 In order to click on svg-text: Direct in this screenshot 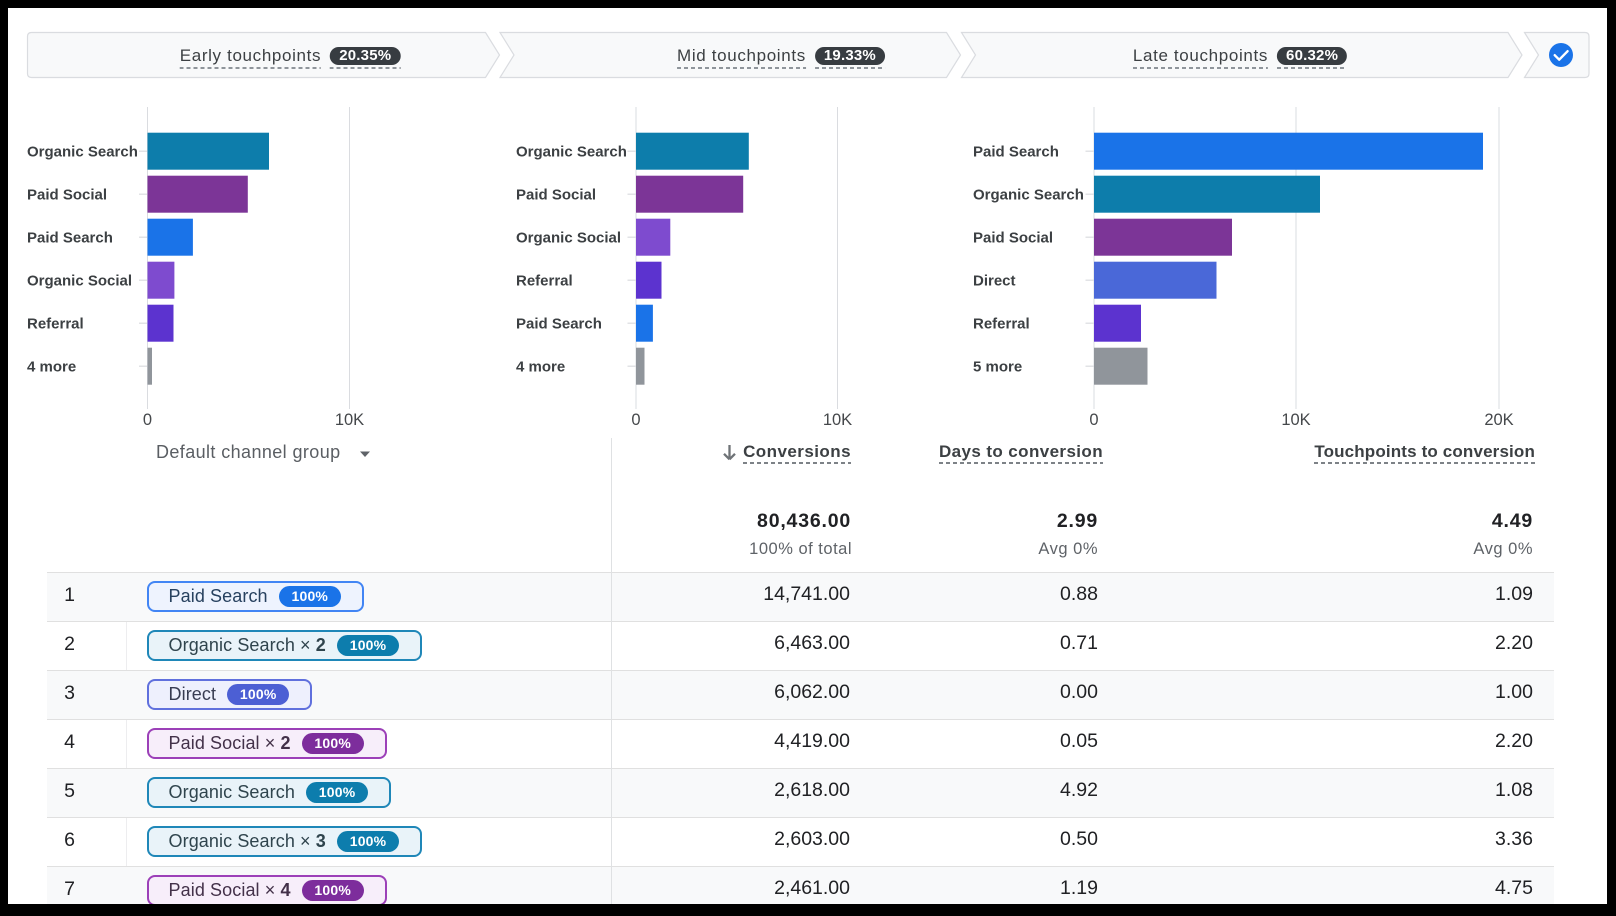, I will do `click(994, 281)`.